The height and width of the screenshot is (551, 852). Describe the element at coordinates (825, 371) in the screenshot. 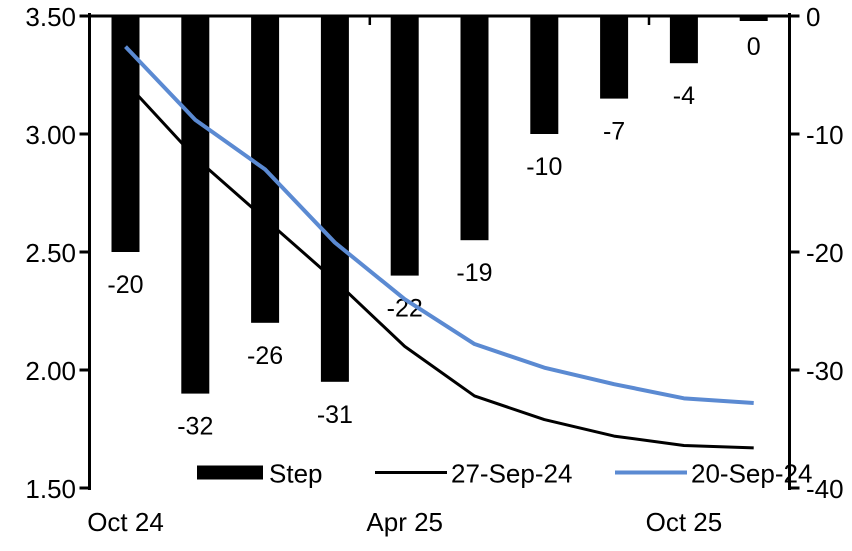

I see `right-axis-tick-label: -30` at that location.